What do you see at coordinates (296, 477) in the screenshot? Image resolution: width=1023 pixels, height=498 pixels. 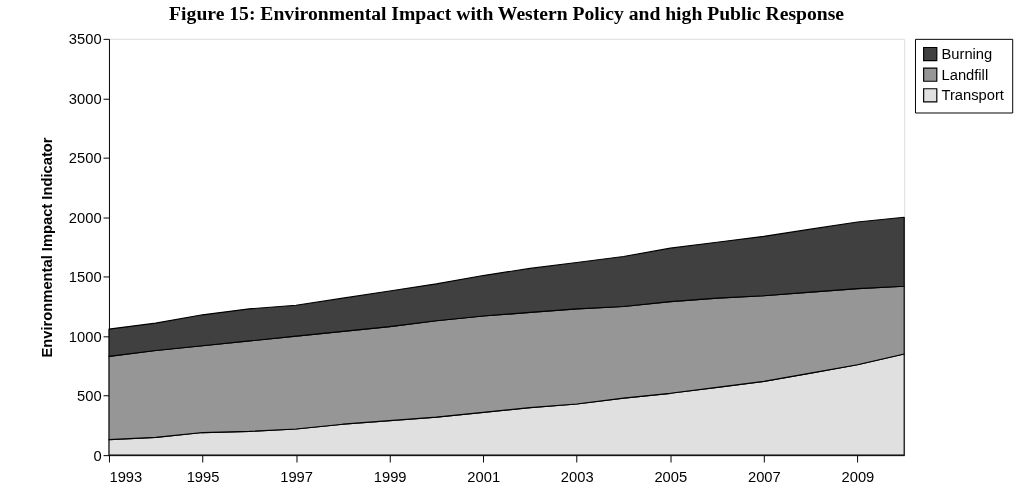 I see `x-tick-label: 1997` at bounding box center [296, 477].